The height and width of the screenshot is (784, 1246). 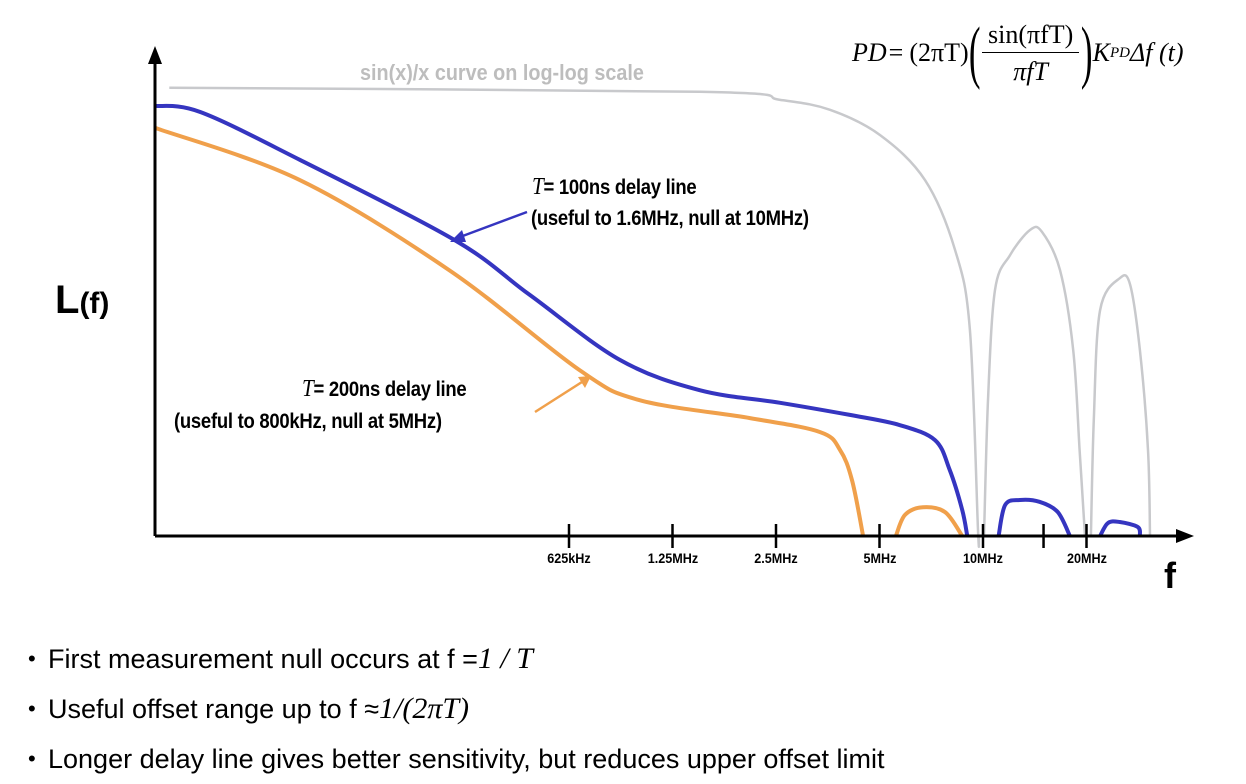 I want to click on x-axis-arrow, so click(x=1185, y=536).